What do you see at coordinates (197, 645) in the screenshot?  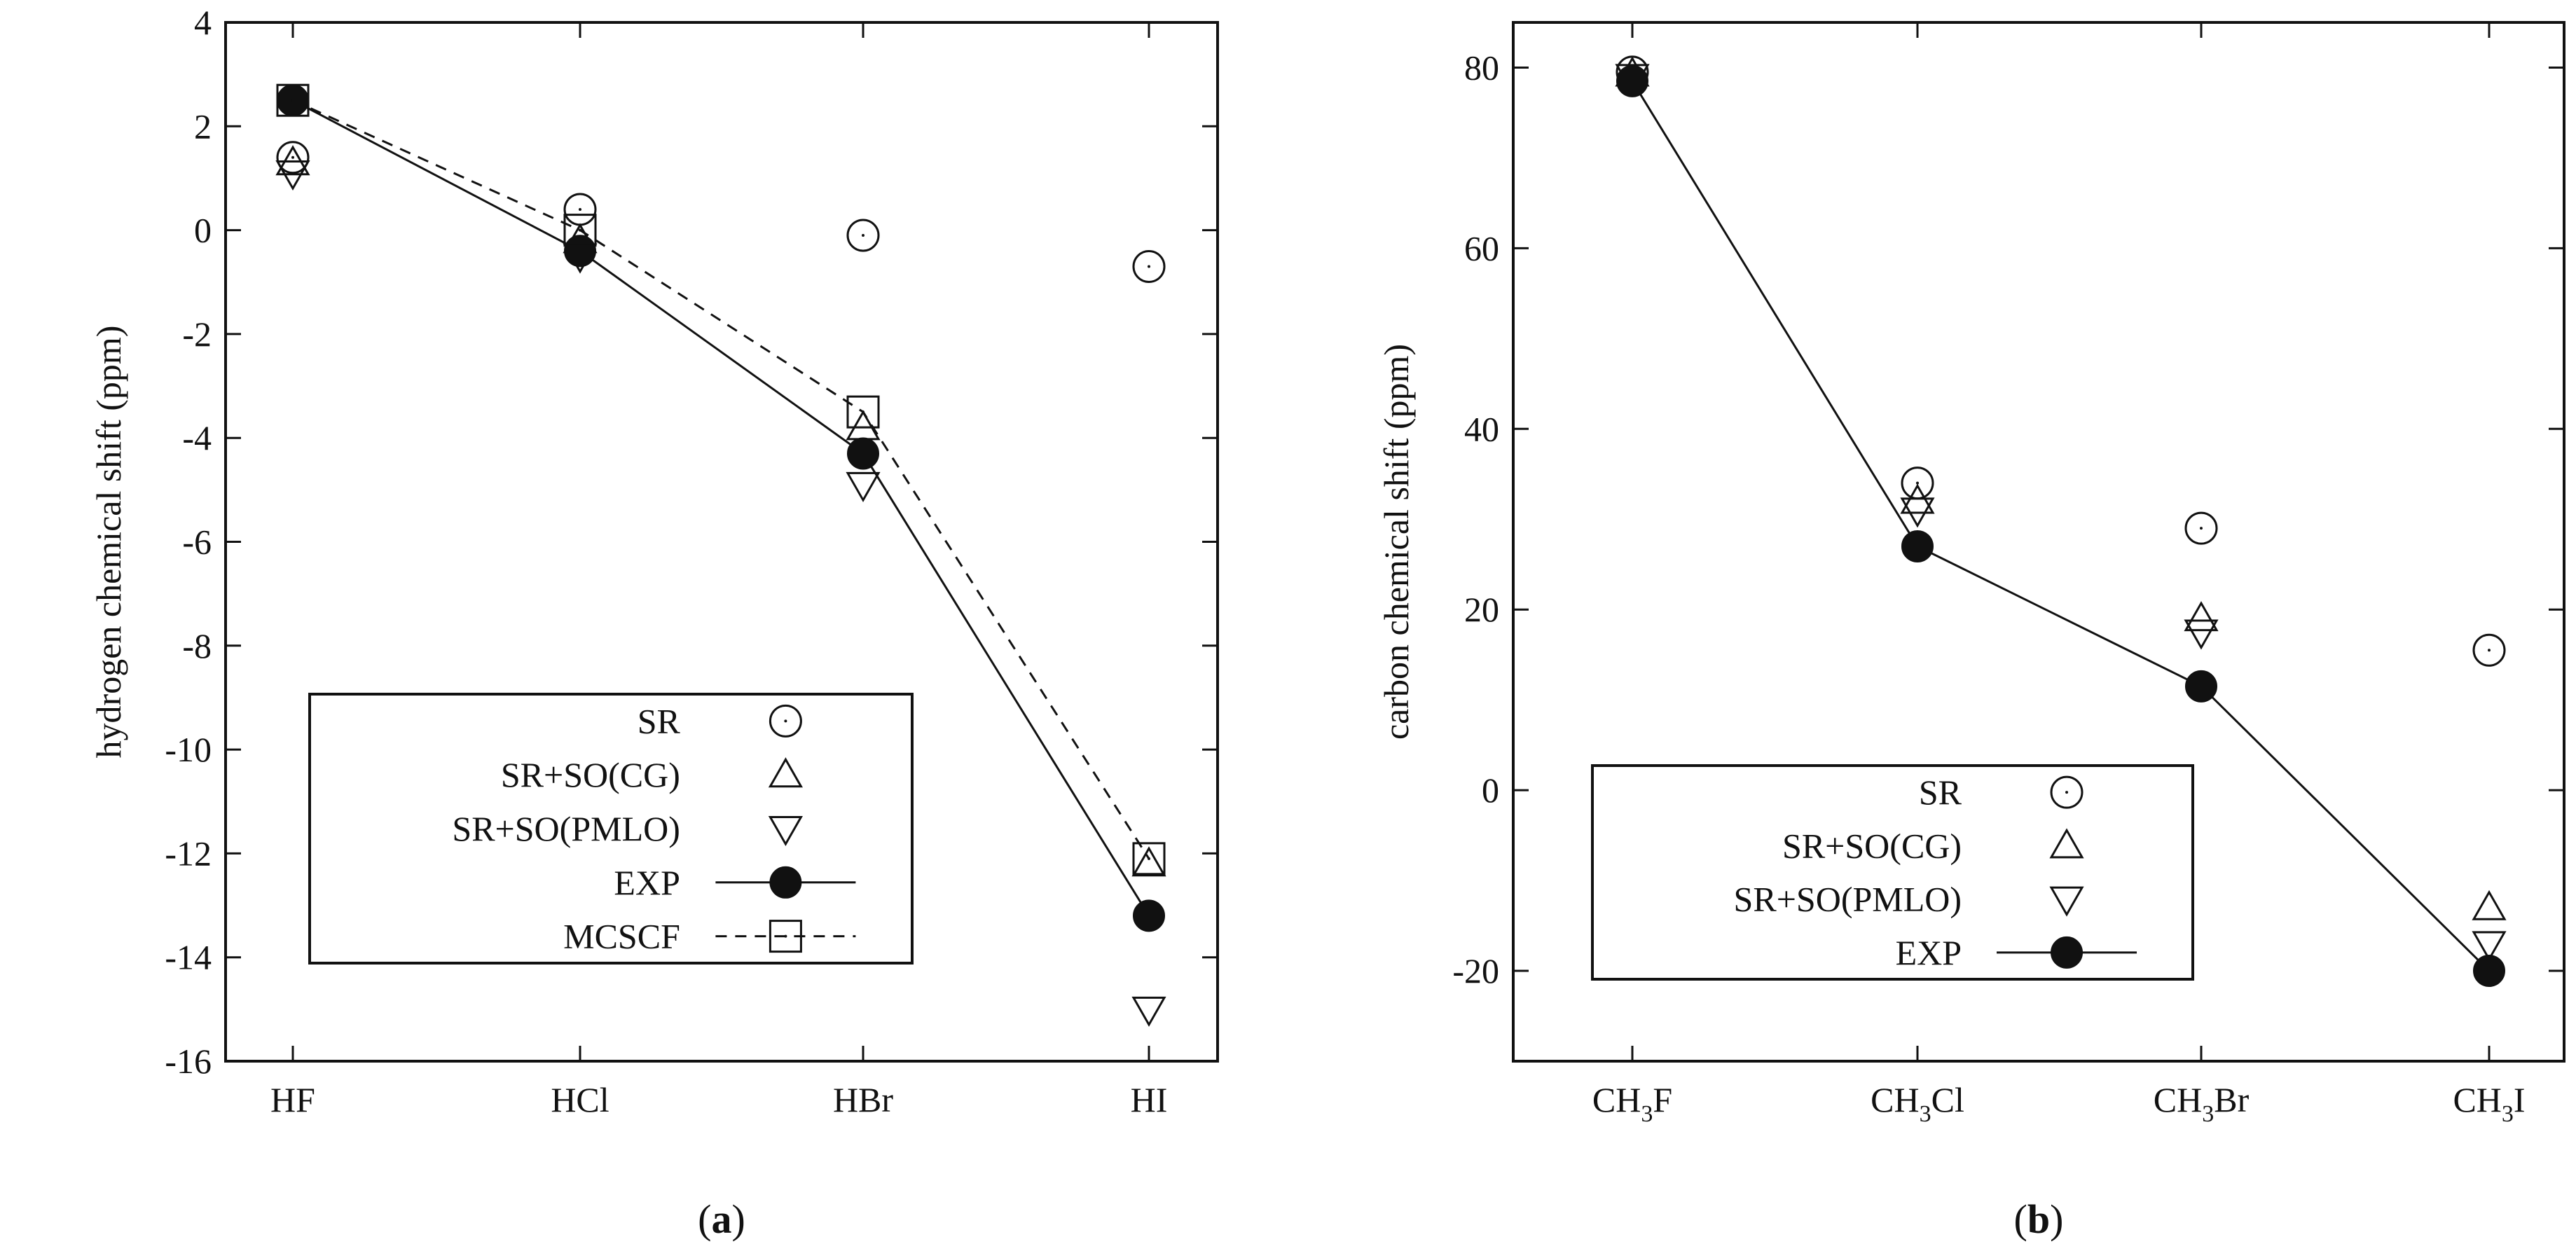 I see `y-tick-label: -8` at bounding box center [197, 645].